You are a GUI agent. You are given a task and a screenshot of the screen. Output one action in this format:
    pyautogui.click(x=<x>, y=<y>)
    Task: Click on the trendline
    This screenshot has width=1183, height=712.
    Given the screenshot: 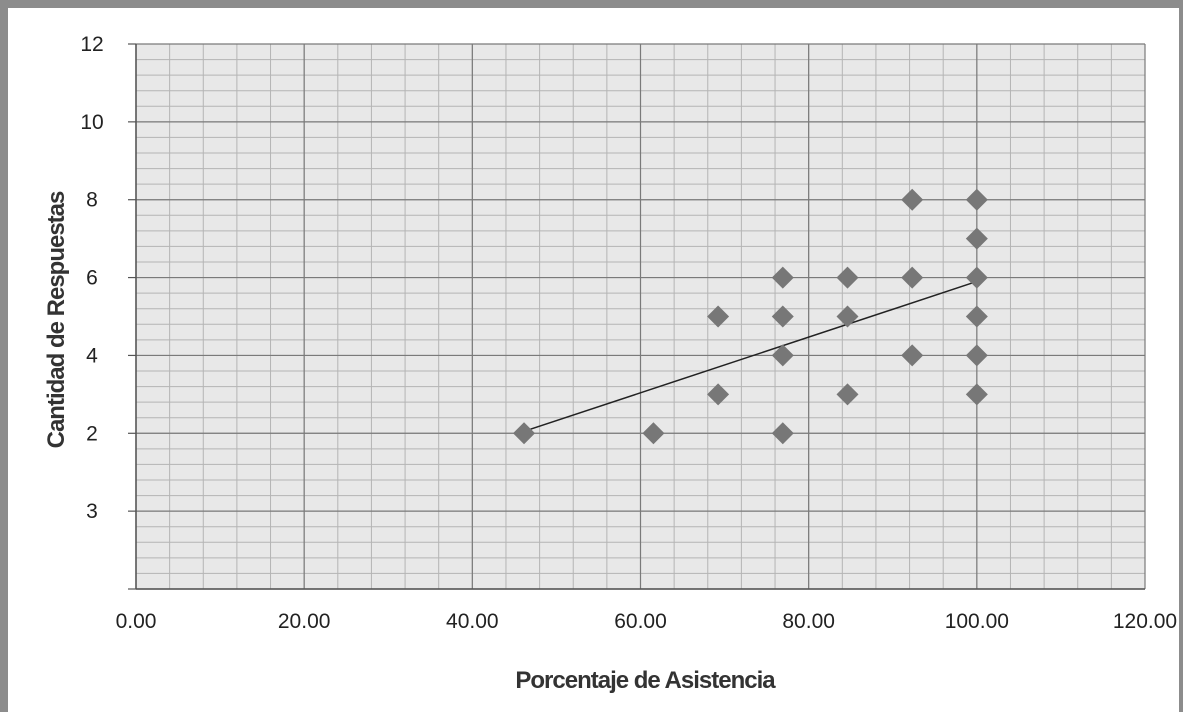 What is the action you would take?
    pyautogui.click(x=750, y=356)
    